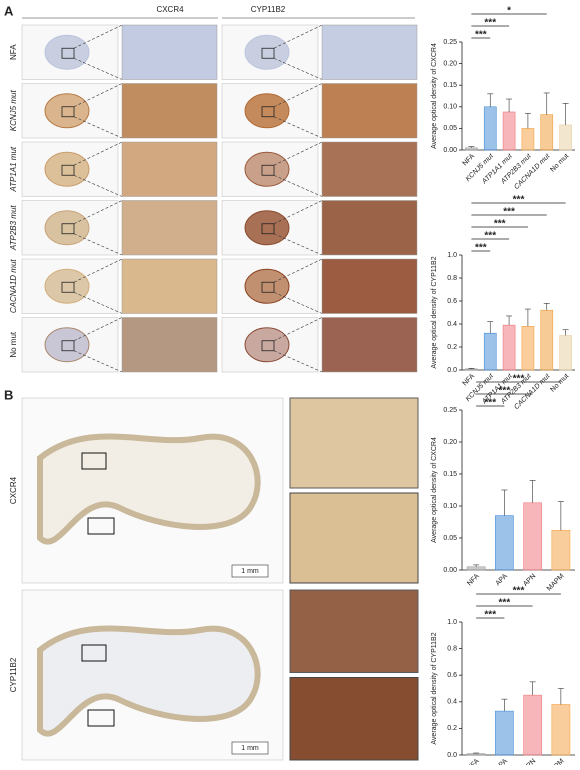 The height and width of the screenshot is (770, 580). Describe the element at coordinates (13, 674) in the screenshot. I see `row-label: CYP11B2` at that location.